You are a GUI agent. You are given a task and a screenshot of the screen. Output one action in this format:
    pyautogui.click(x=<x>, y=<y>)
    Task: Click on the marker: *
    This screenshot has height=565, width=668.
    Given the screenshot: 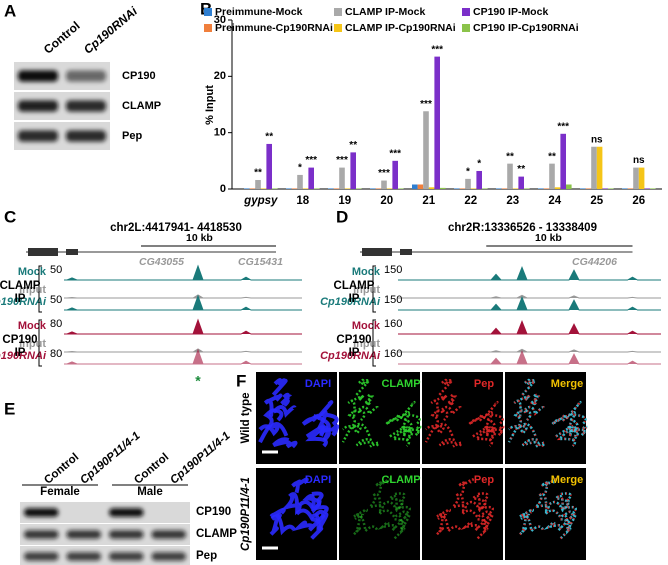 What is the action you would take?
    pyautogui.click(x=198, y=381)
    